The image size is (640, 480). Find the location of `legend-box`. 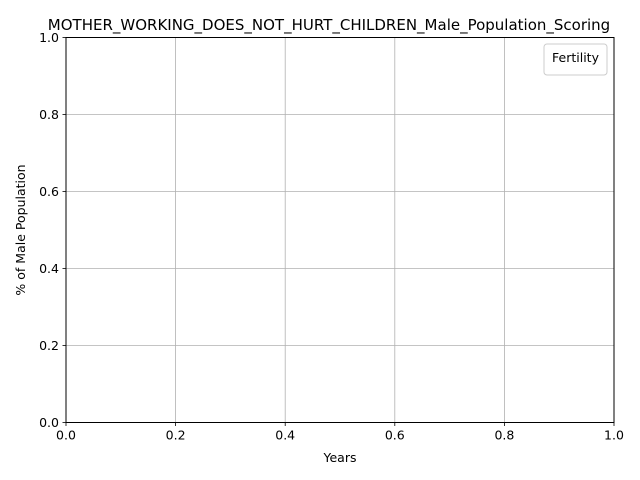

legend-box is located at coordinates (575, 59).